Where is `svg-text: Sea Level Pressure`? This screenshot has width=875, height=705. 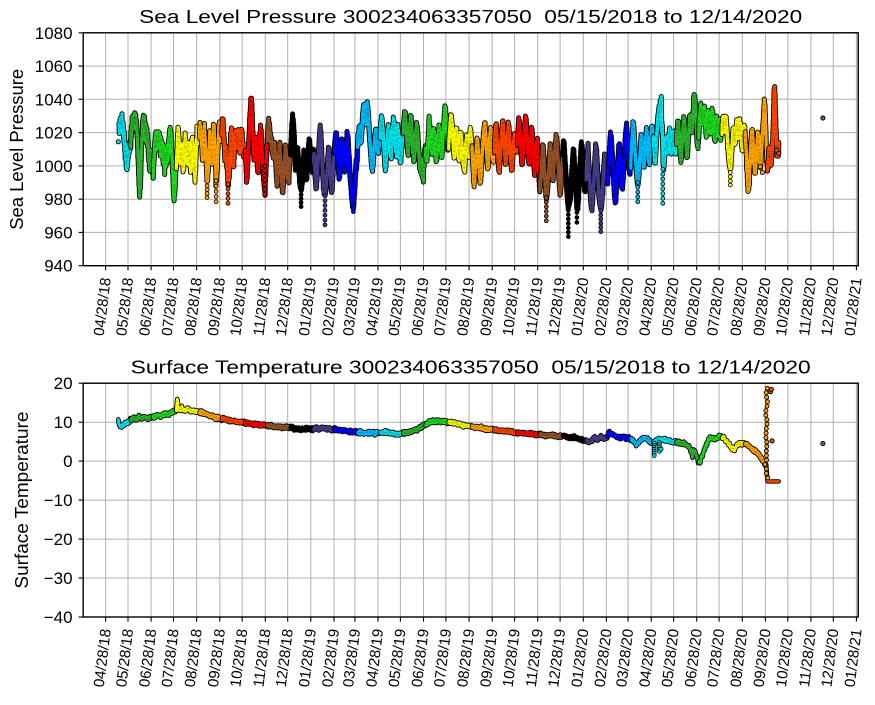 svg-text: Sea Level Pressure is located at coordinates (17, 149).